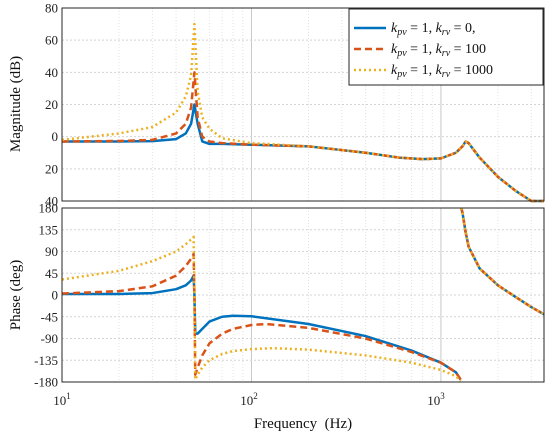 The width and height of the screenshot is (550, 436). What do you see at coordinates (46, 360) in the screenshot?
I see `phase-y-tick-label: -135` at bounding box center [46, 360].